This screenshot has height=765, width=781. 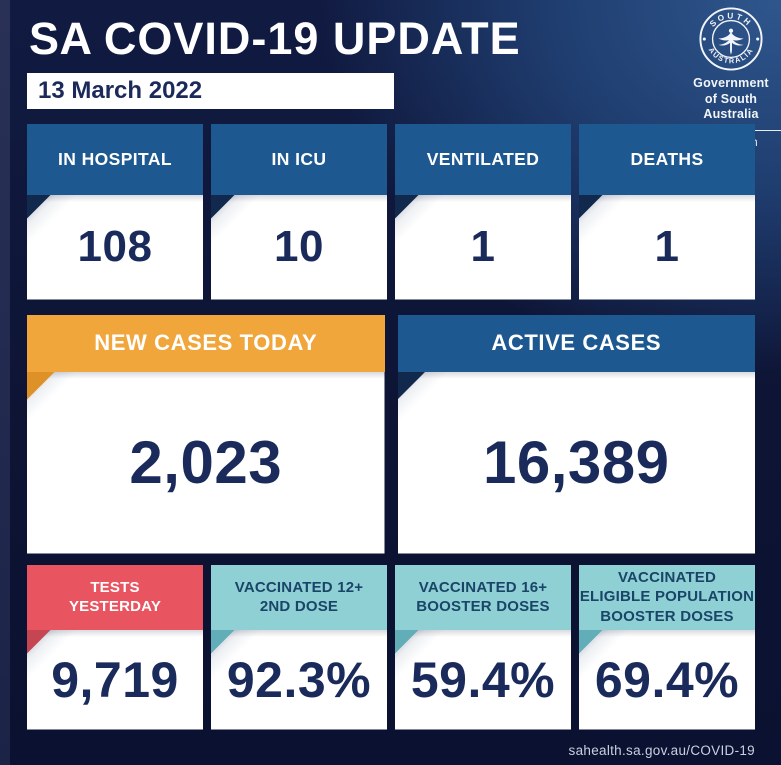 I want to click on card-label: ACTIVE CASES, so click(x=576, y=342).